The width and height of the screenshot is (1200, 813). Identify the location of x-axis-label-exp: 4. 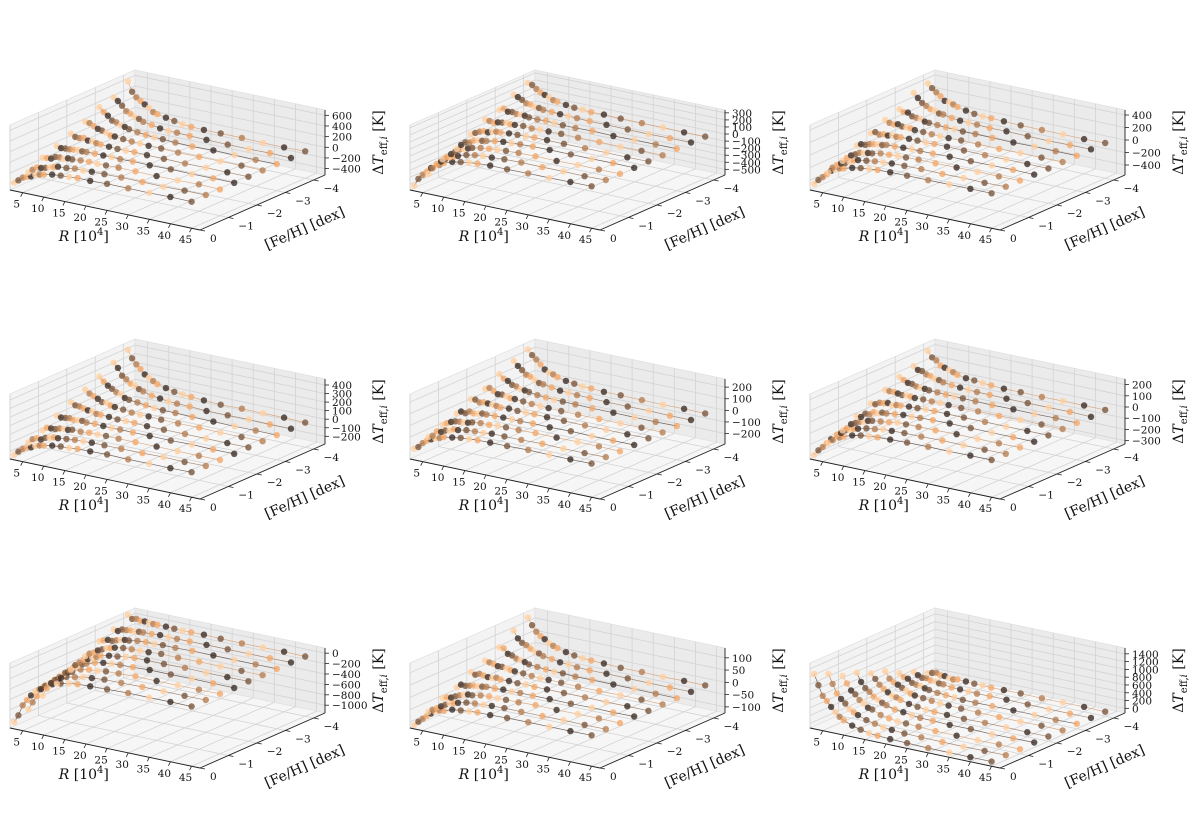
(900, 501).